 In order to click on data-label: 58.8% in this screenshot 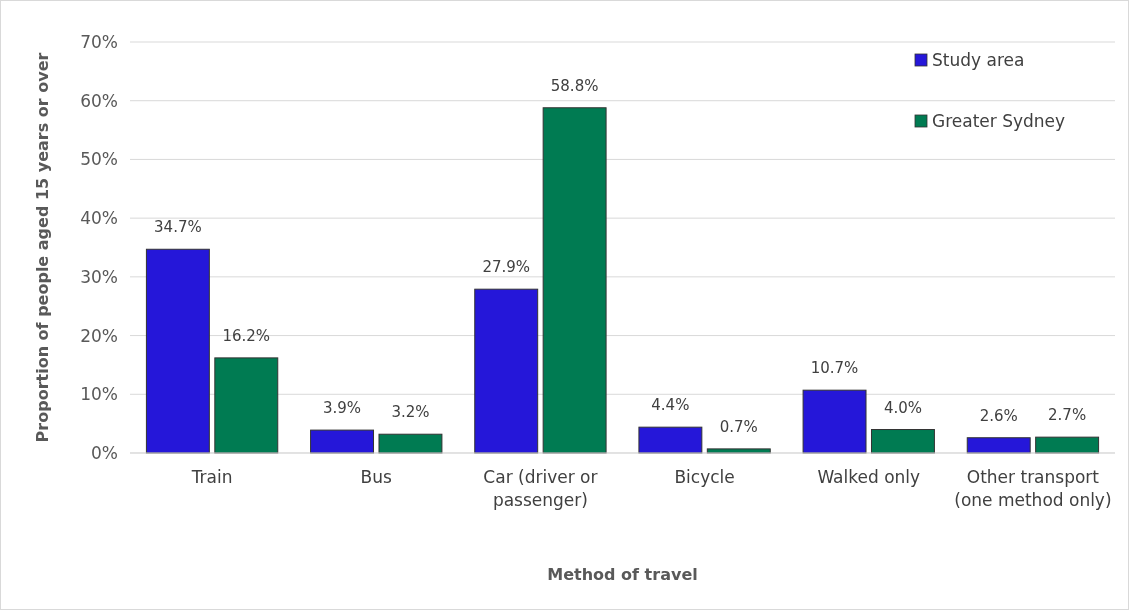, I will do `click(574, 85)`.